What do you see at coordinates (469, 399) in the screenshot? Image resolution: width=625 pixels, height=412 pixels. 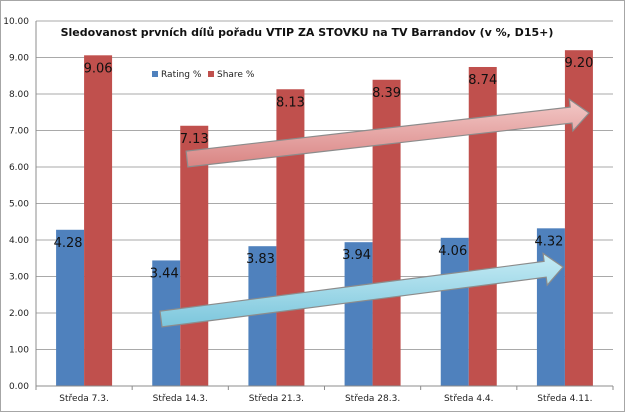 I see `x-tick-label: Středa 4.4.` at bounding box center [469, 399].